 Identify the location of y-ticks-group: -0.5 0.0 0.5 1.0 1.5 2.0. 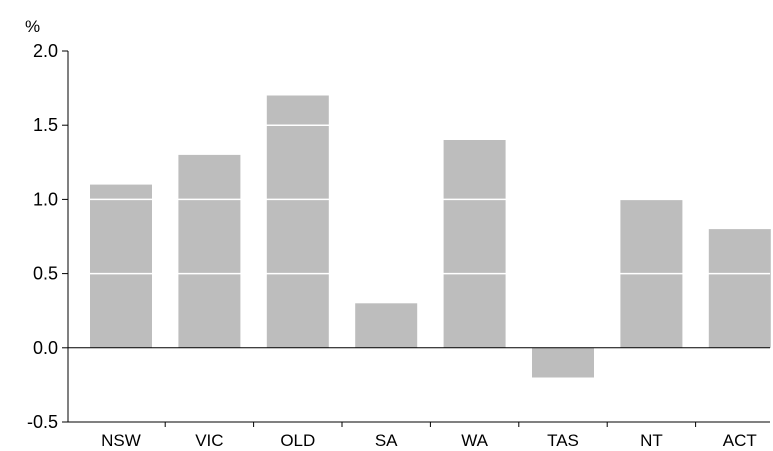
(47, 236).